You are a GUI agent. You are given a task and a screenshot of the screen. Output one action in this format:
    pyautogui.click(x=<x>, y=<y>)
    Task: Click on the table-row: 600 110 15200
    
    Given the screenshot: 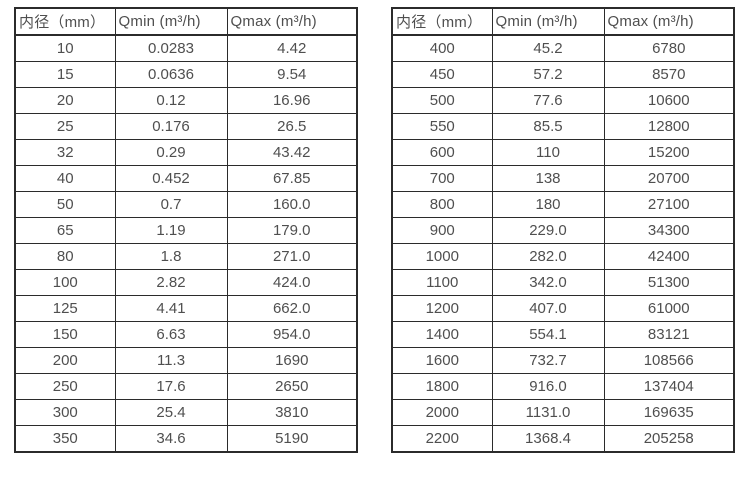 What is the action you would take?
    pyautogui.click(x=563, y=152)
    